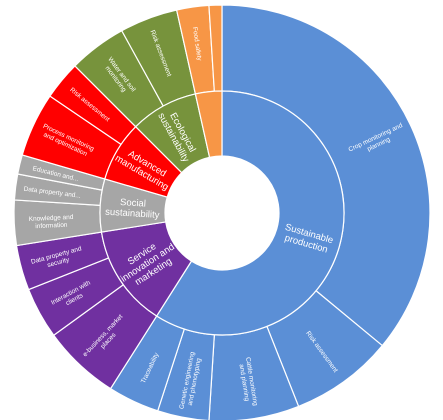 The height and width of the screenshot is (420, 443). What do you see at coordinates (52, 222) in the screenshot?
I see `outer-label-8: Knowledge andinformation` at bounding box center [52, 222].